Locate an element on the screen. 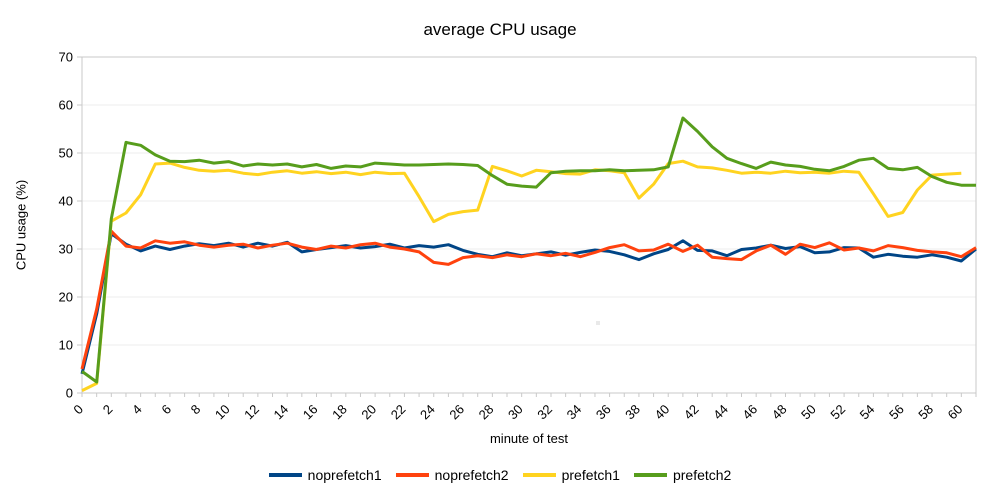  y-tick-label-0: 0 is located at coordinates (69, 393).